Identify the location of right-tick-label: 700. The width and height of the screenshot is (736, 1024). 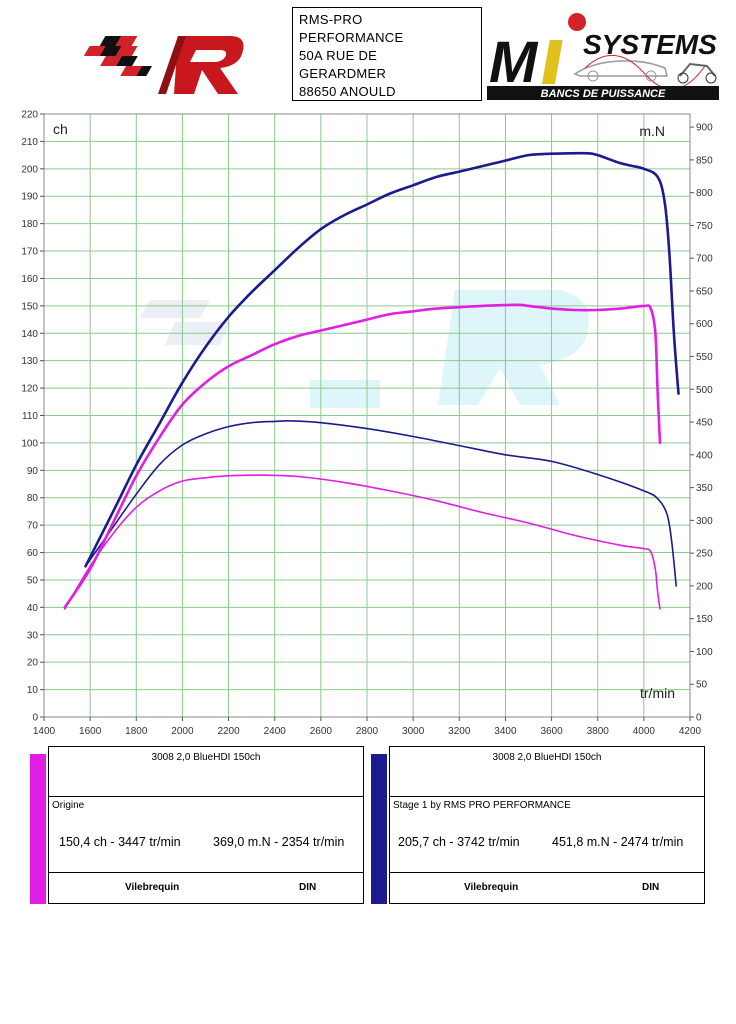
(704, 259).